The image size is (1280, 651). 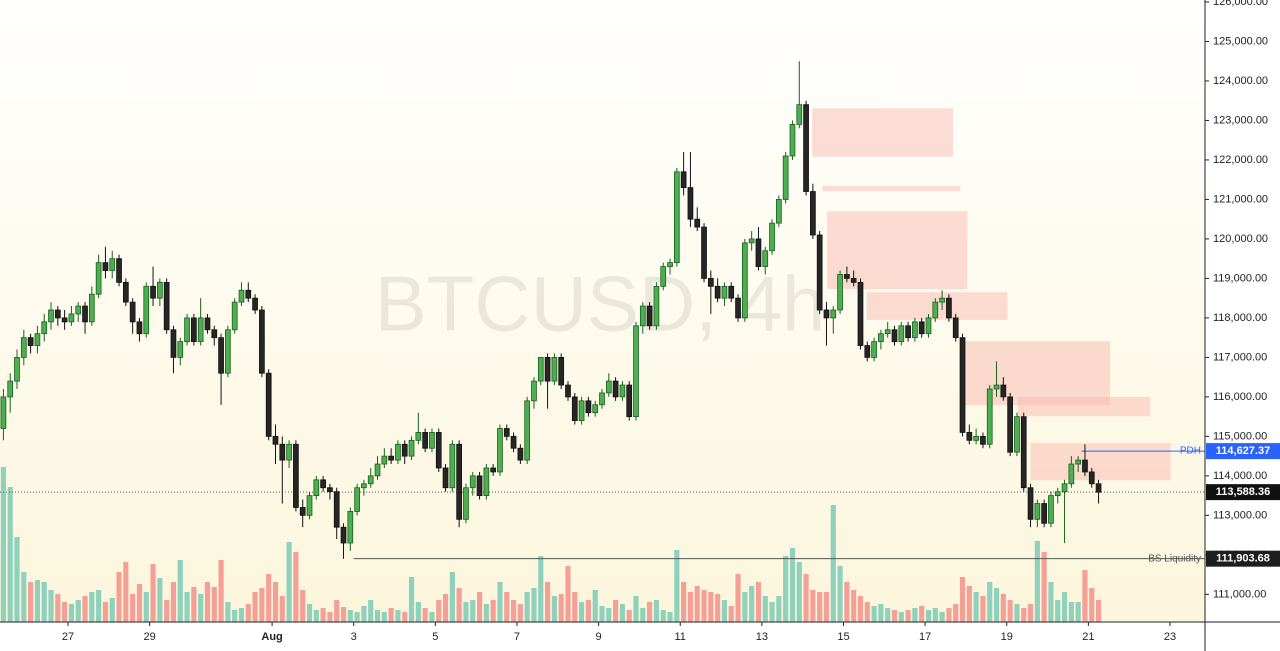 I want to click on level-label: 111,903.68, so click(x=1243, y=559).